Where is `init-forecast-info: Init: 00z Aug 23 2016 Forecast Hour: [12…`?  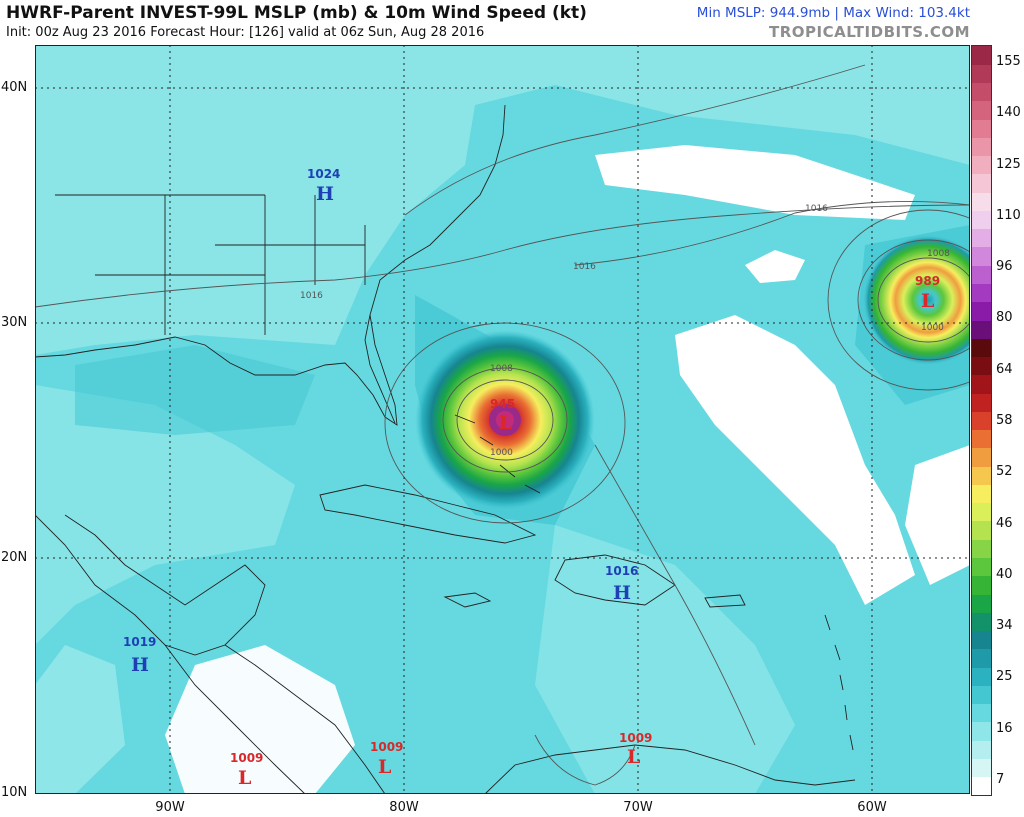 init-forecast-info: Init: 00z Aug 23 2016 Forecast Hour: [12… is located at coordinates (245, 32).